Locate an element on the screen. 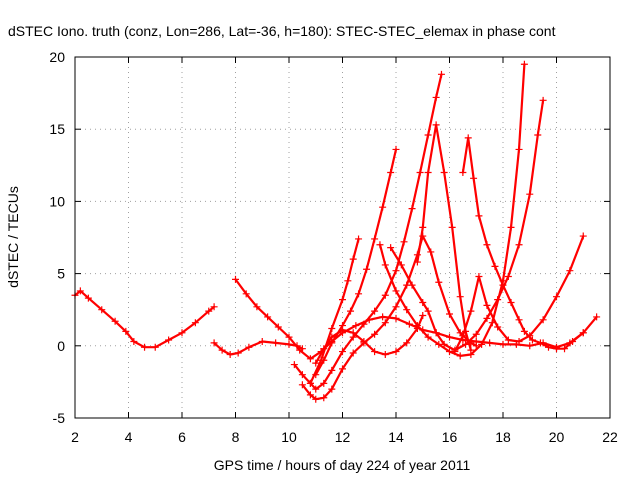 The height and width of the screenshot is (480, 640). y-tick-label: 20 is located at coordinates (57, 57).